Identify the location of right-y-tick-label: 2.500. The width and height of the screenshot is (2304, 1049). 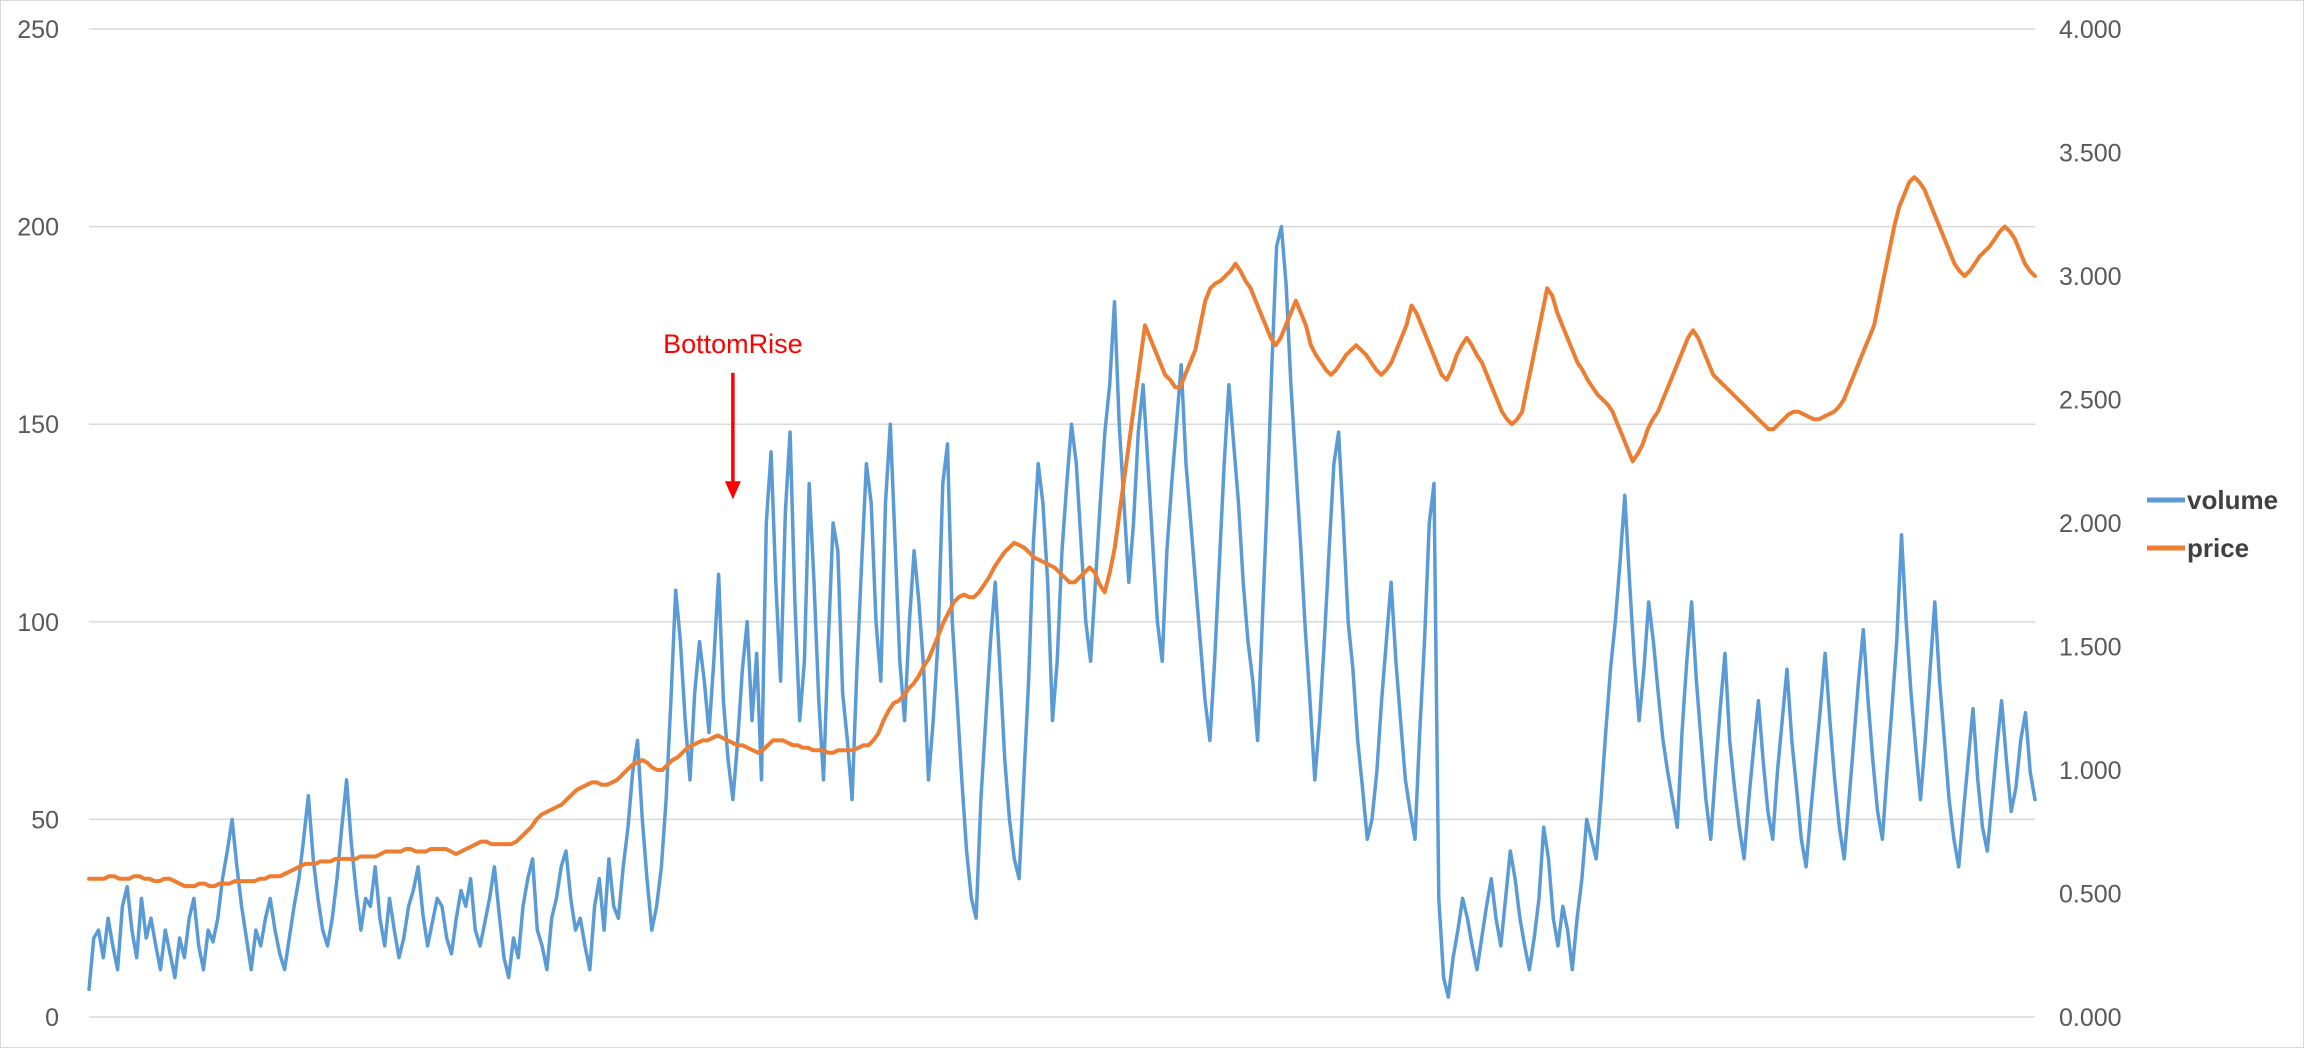
(2090, 401).